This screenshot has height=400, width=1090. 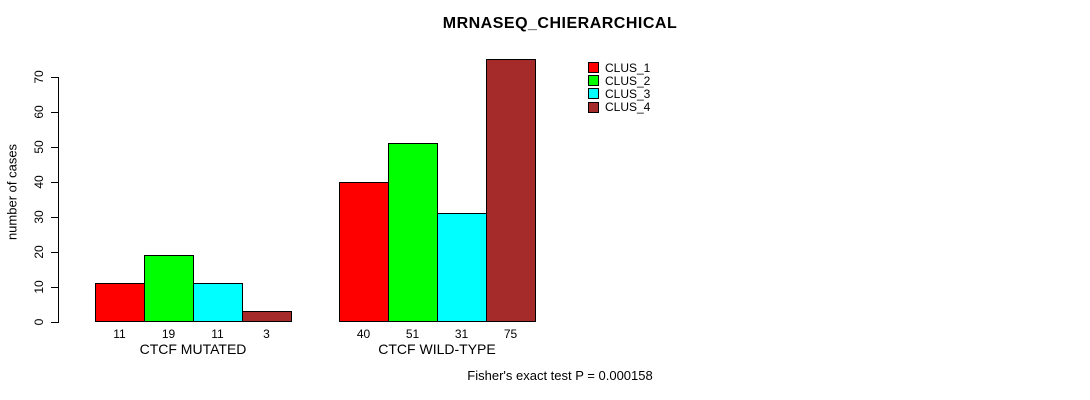 What do you see at coordinates (511, 190) in the screenshot?
I see `bar-clus_4-wildtype` at bounding box center [511, 190].